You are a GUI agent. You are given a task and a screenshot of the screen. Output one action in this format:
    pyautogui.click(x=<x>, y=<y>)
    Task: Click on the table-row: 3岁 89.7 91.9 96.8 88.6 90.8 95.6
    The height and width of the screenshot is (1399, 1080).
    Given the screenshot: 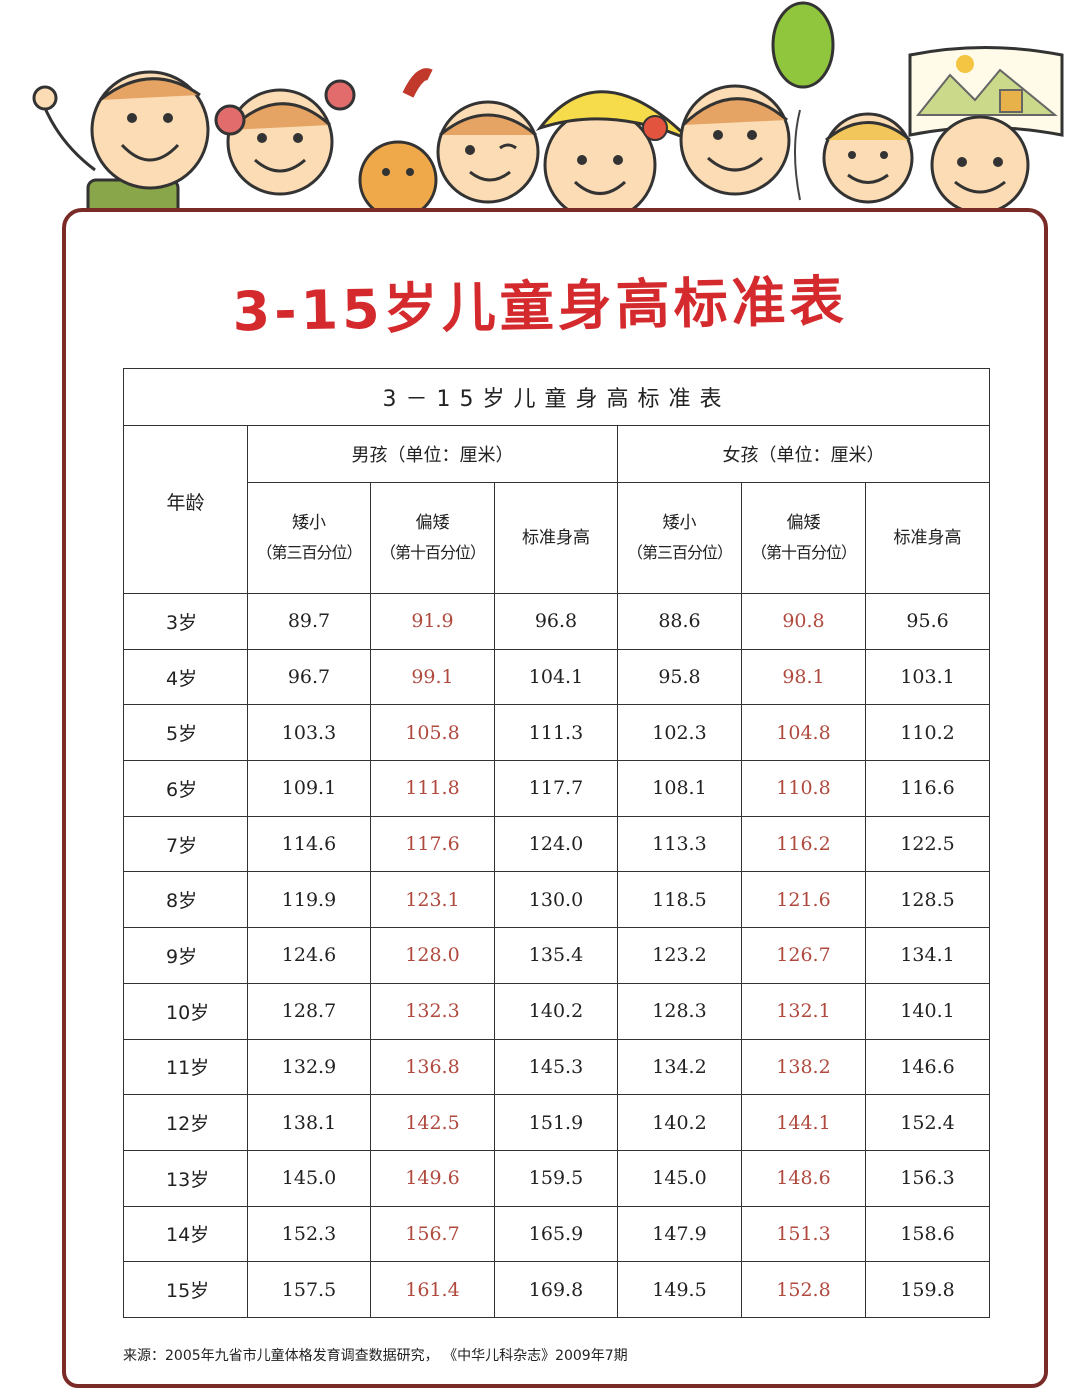 What is the action you would take?
    pyautogui.click(x=557, y=621)
    